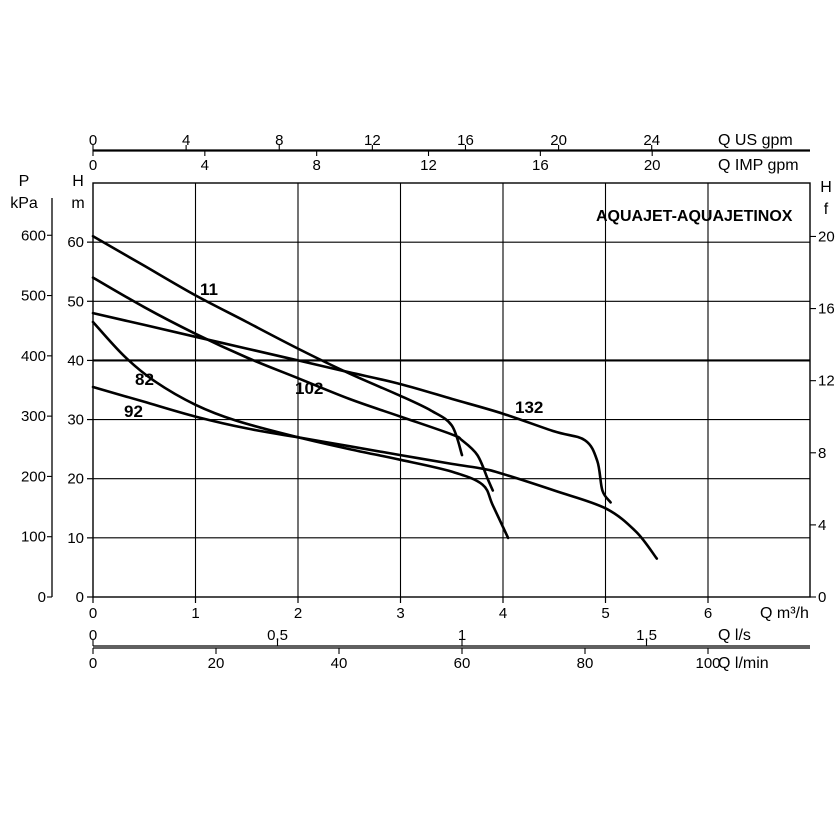 The image size is (840, 840). Describe the element at coordinates (503, 613) in the screenshot. I see `x-tick-label: 4` at that location.